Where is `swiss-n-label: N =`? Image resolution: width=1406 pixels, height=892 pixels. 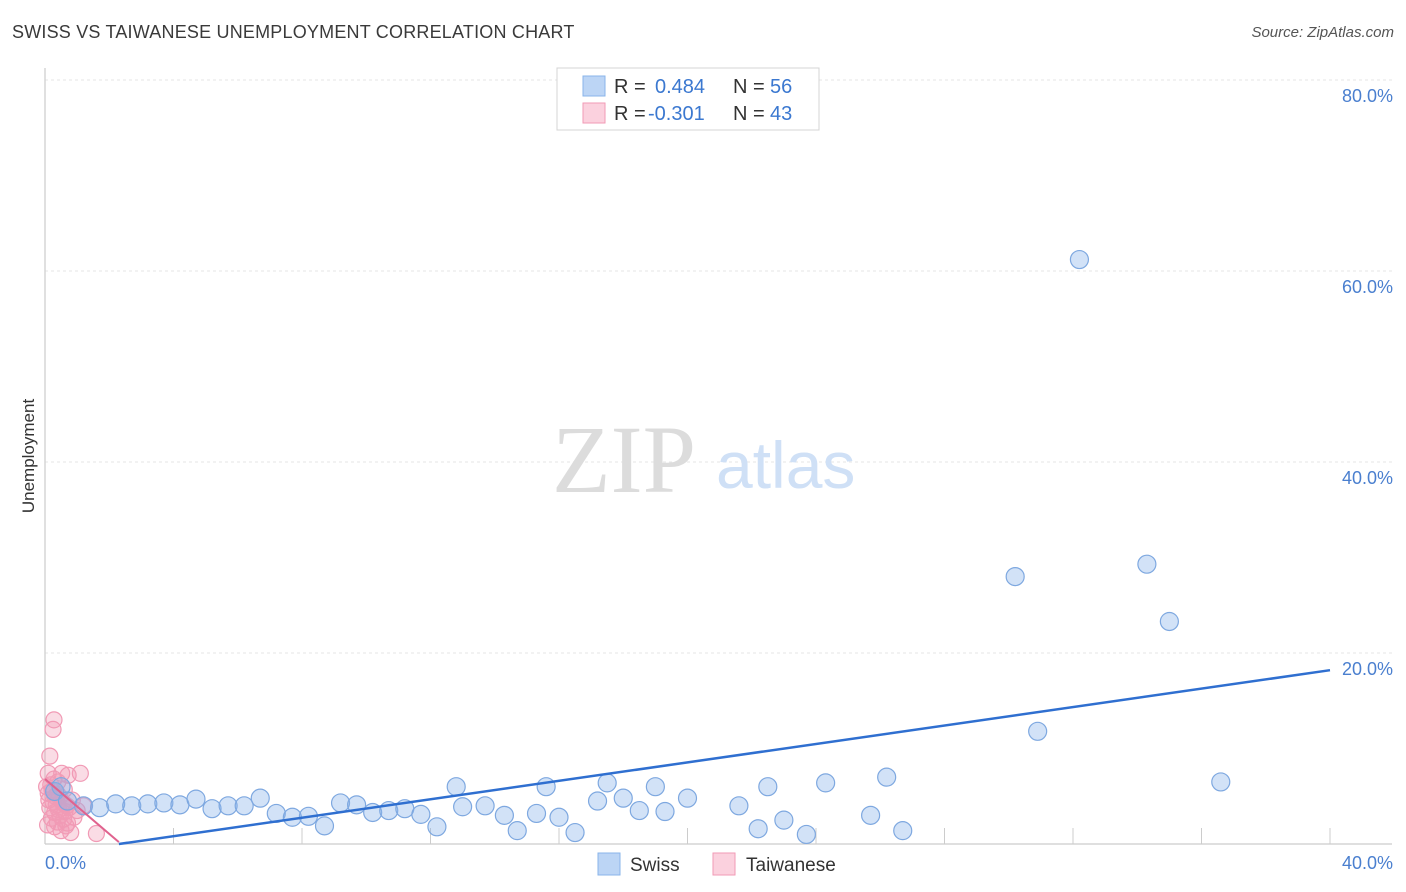 swiss-n-label: N = is located at coordinates (749, 87).